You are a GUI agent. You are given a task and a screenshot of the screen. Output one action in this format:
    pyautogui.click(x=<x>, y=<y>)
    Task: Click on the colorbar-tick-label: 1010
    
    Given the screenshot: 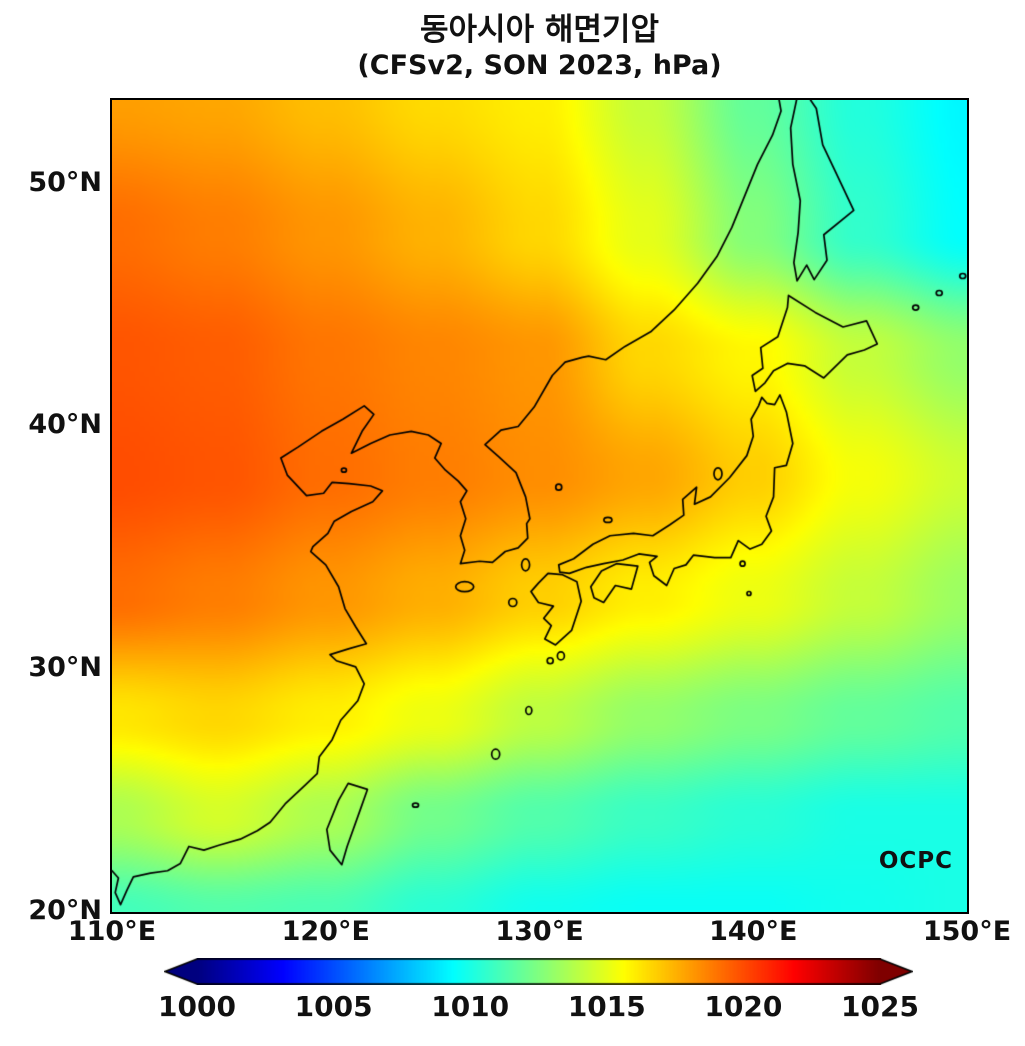 What is the action you would take?
    pyautogui.click(x=470, y=1006)
    